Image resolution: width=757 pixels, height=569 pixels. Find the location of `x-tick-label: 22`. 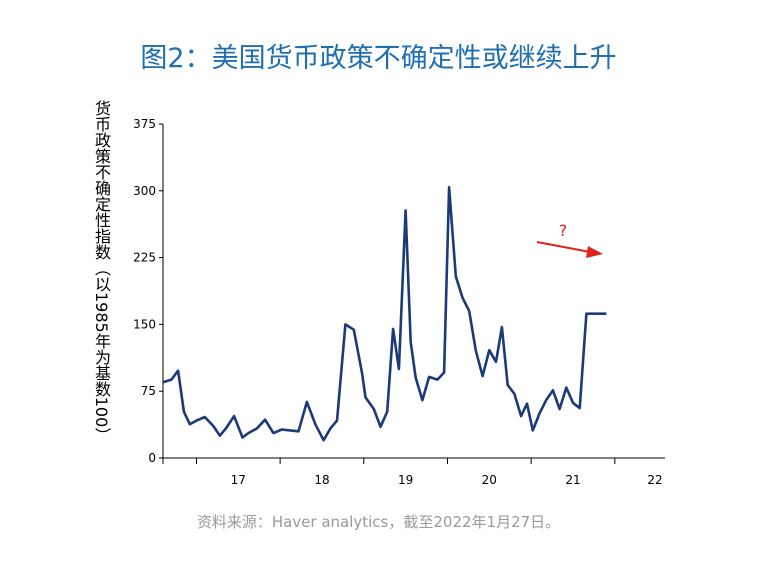

x-tick-label: 22 is located at coordinates (654, 480).